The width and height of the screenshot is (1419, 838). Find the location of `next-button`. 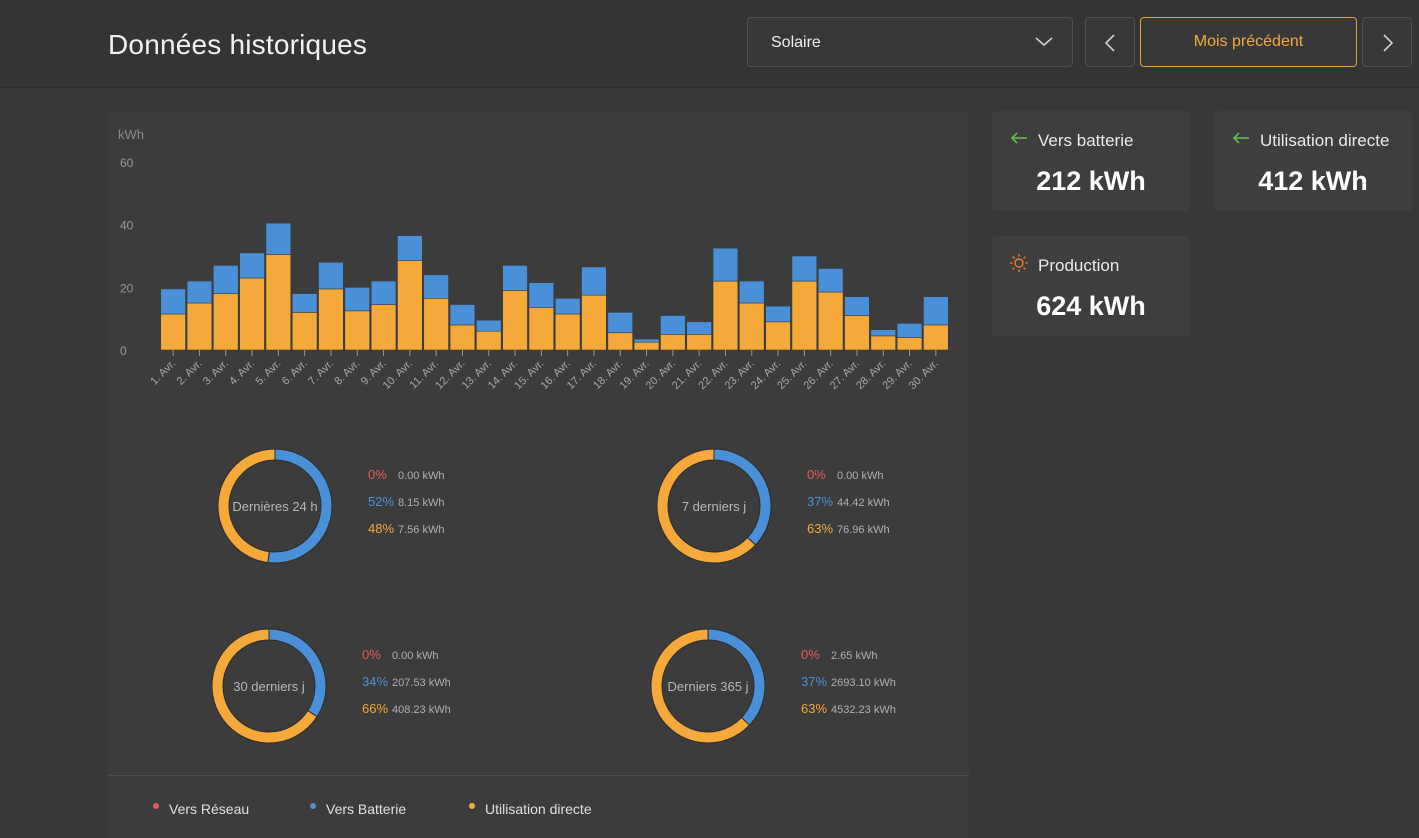

next-button is located at coordinates (1387, 42).